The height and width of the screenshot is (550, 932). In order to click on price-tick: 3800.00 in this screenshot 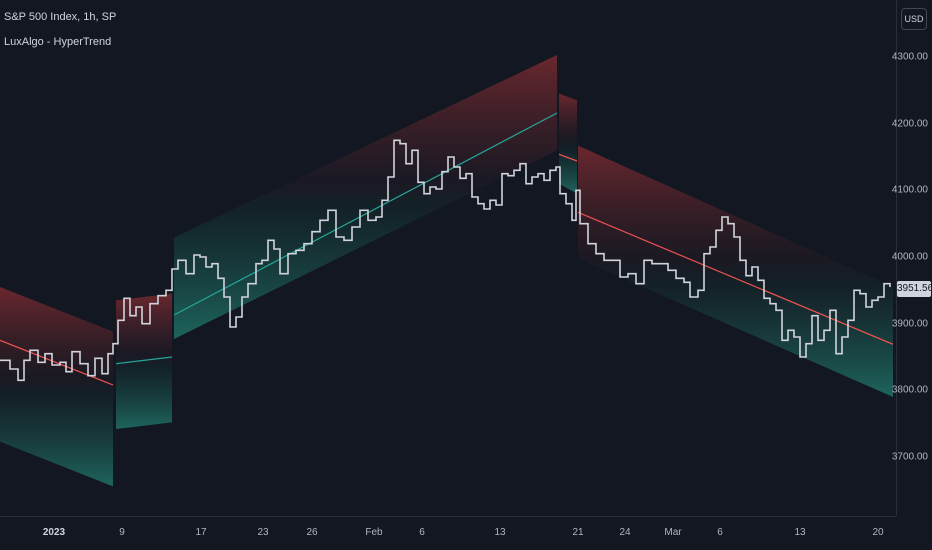, I will do `click(909, 390)`.